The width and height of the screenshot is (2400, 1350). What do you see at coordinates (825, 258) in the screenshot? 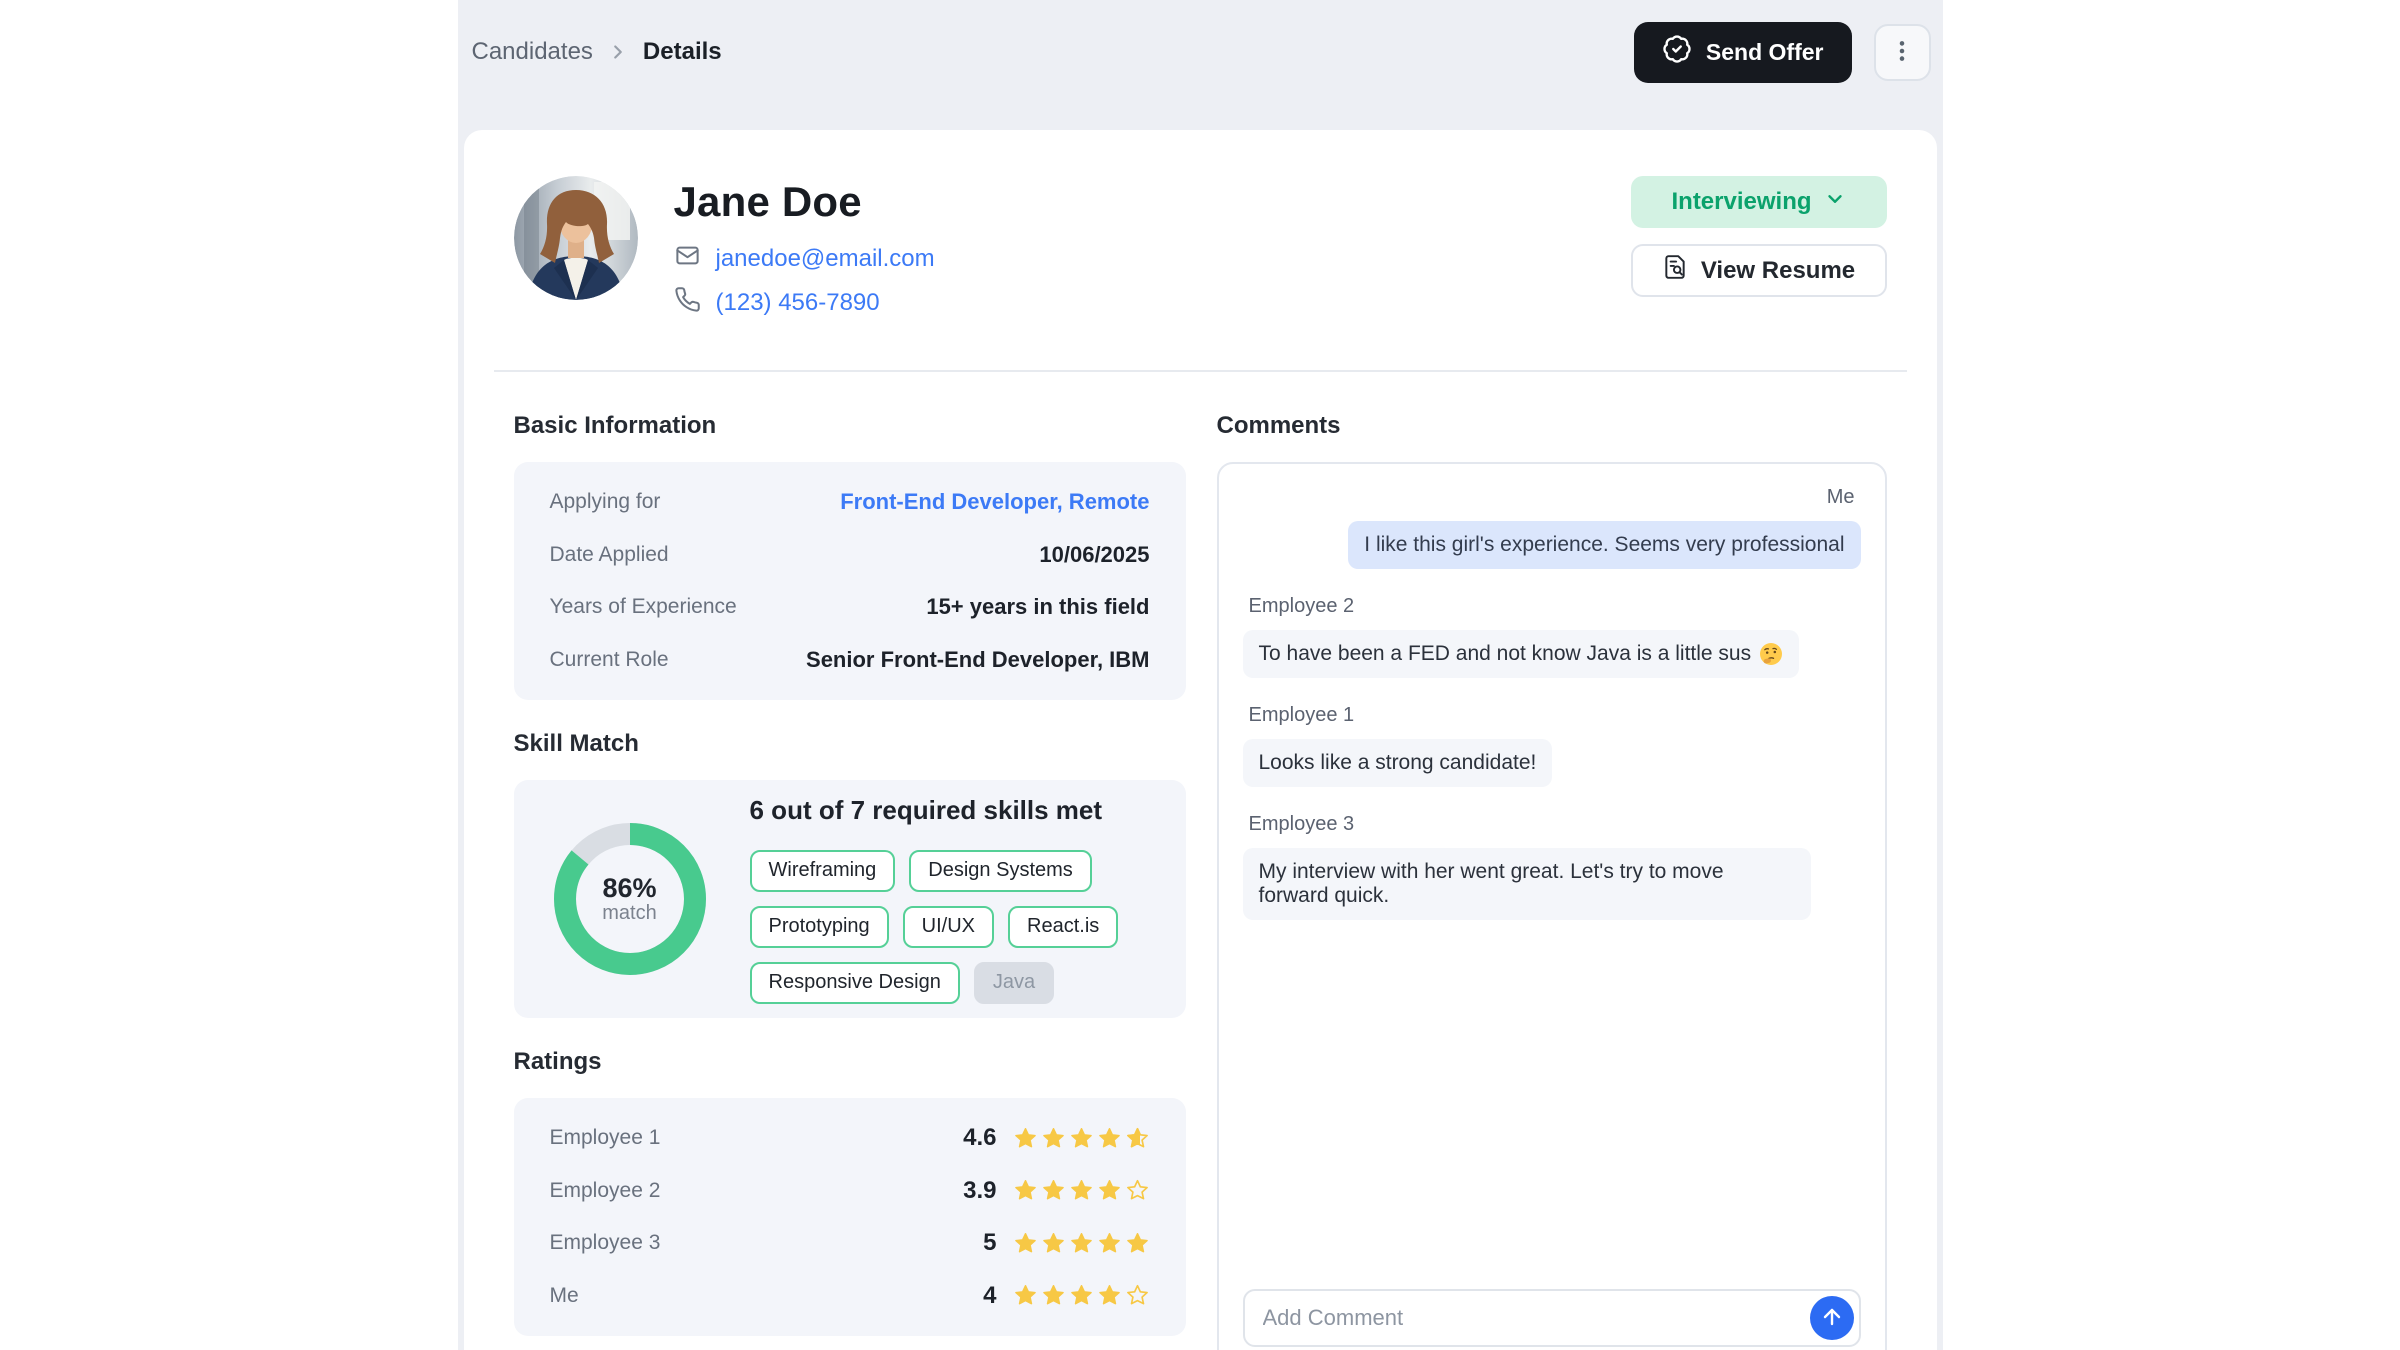
I see `candidate-email: janedoe@email.com` at bounding box center [825, 258].